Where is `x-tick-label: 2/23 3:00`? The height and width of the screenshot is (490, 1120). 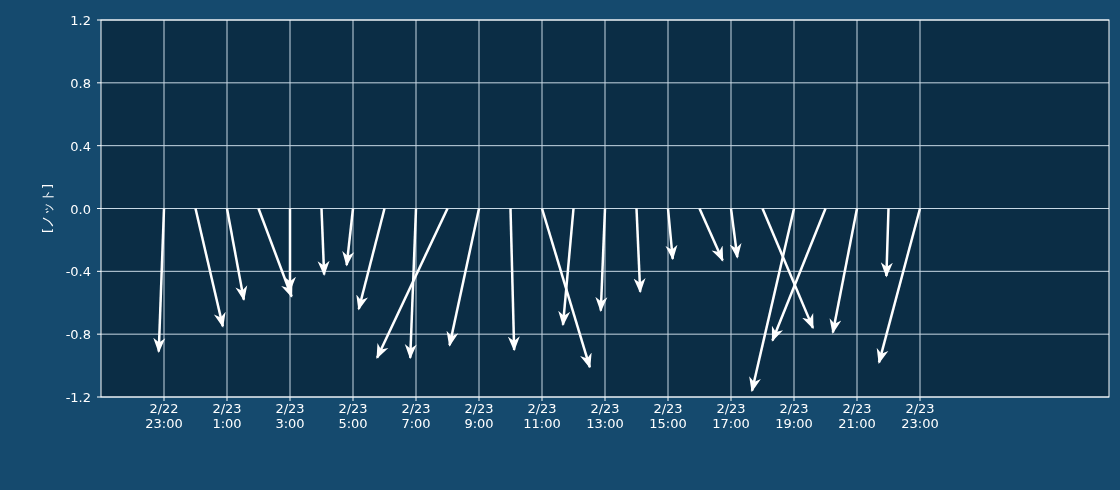
x-tick-label: 2/23 3:00 is located at coordinates (290, 416).